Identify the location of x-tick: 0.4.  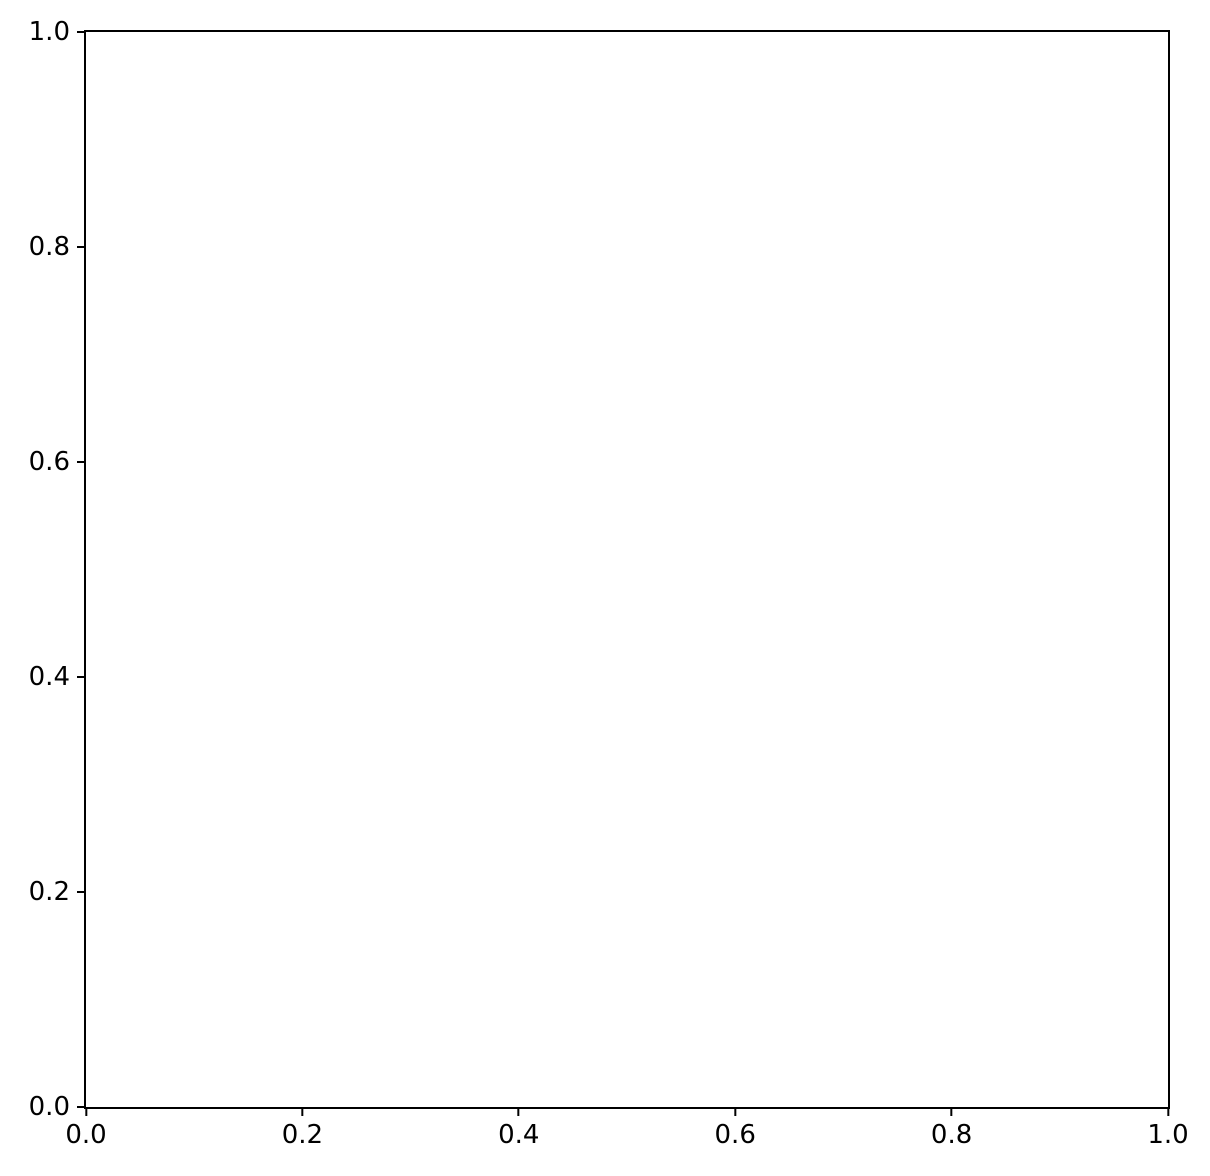
(518, 1128).